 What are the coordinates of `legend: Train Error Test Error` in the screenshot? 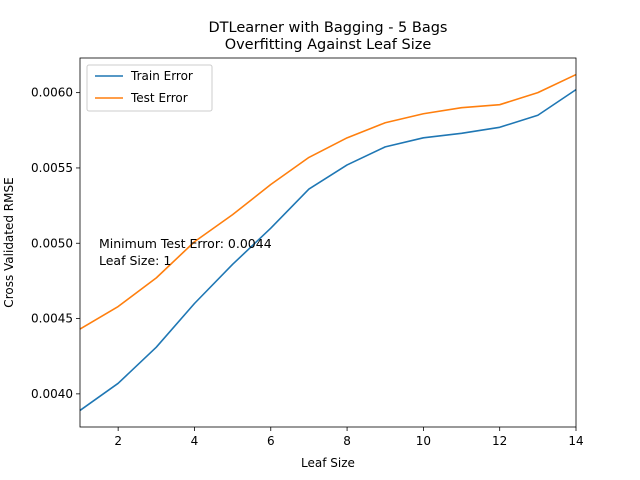 It's located at (149, 88).